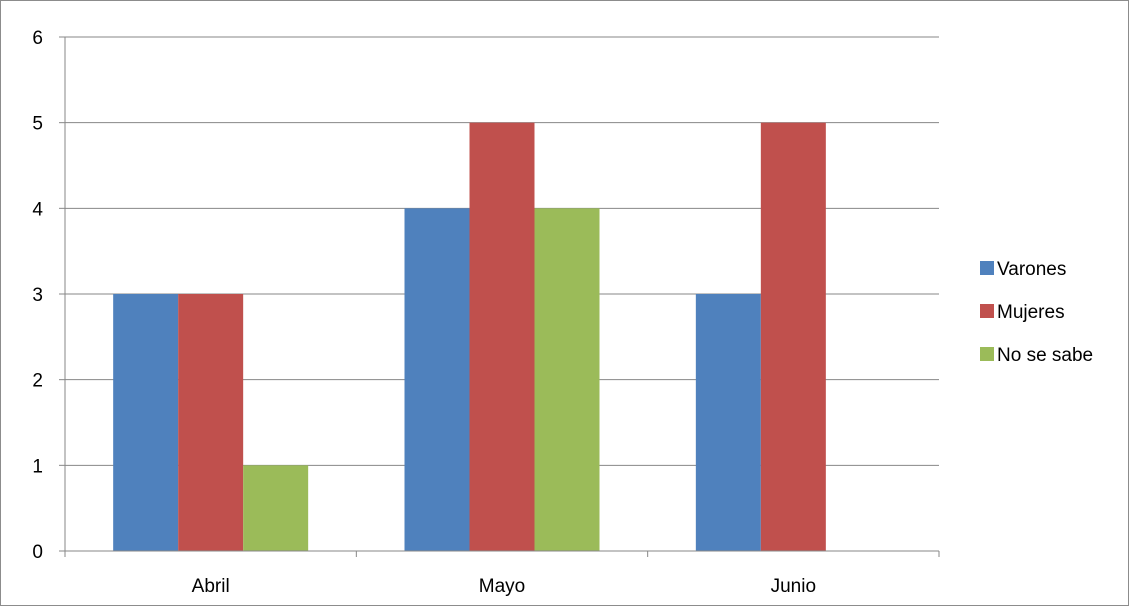 The image size is (1129, 607). Describe the element at coordinates (37, 381) in the screenshot. I see `y-tick-label: 2` at that location.